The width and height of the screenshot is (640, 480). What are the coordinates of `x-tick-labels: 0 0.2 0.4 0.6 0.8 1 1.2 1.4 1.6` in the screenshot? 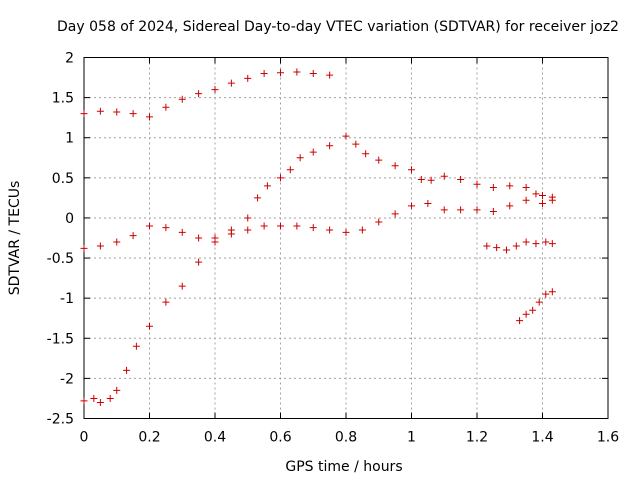 It's located at (350, 438).